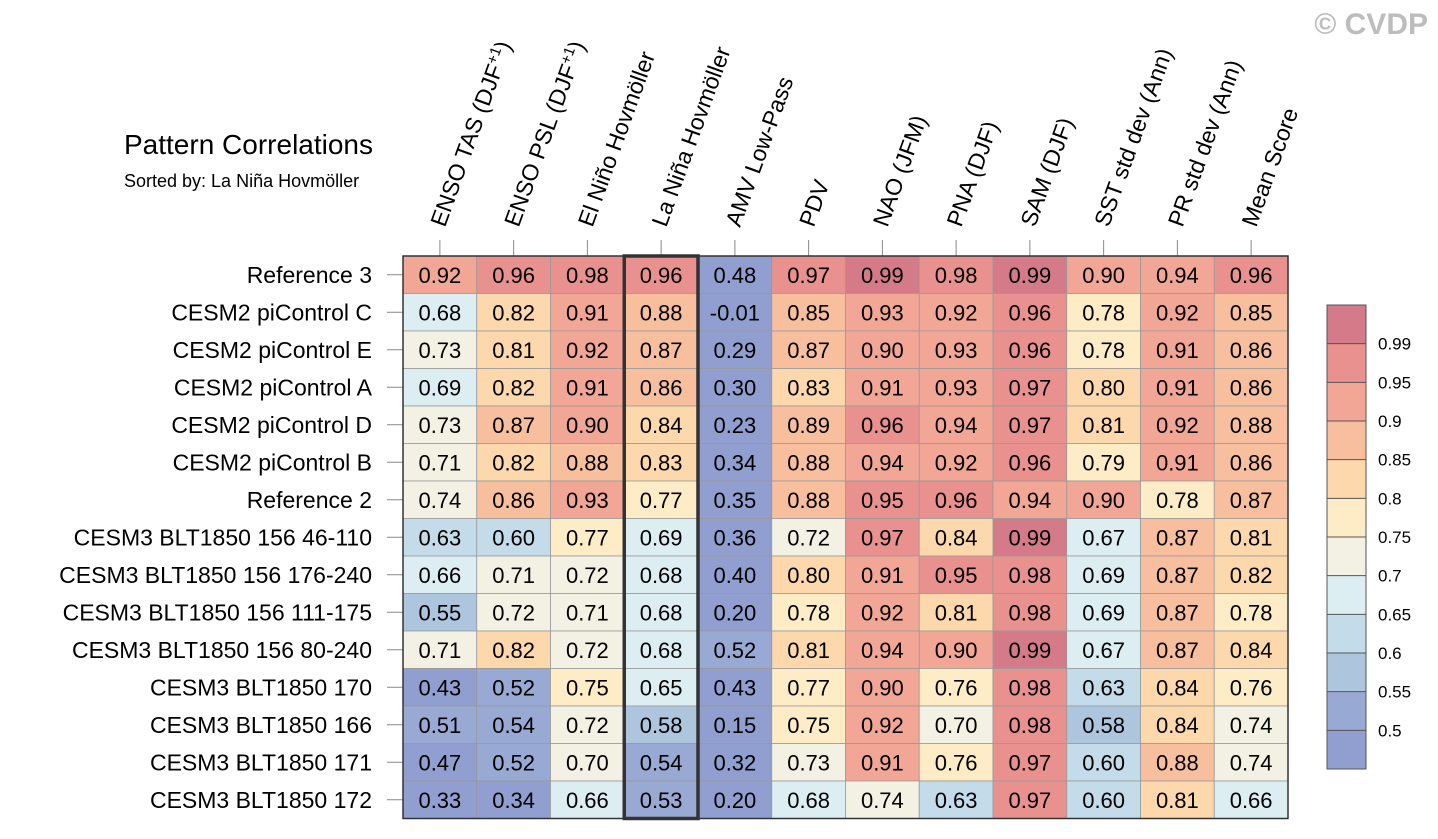 Image resolution: width=1438 pixels, height=839 pixels. Describe the element at coordinates (241, 181) in the screenshot. I see `chart-subtitle: Sorted by: La Niña Hovmöller` at that location.